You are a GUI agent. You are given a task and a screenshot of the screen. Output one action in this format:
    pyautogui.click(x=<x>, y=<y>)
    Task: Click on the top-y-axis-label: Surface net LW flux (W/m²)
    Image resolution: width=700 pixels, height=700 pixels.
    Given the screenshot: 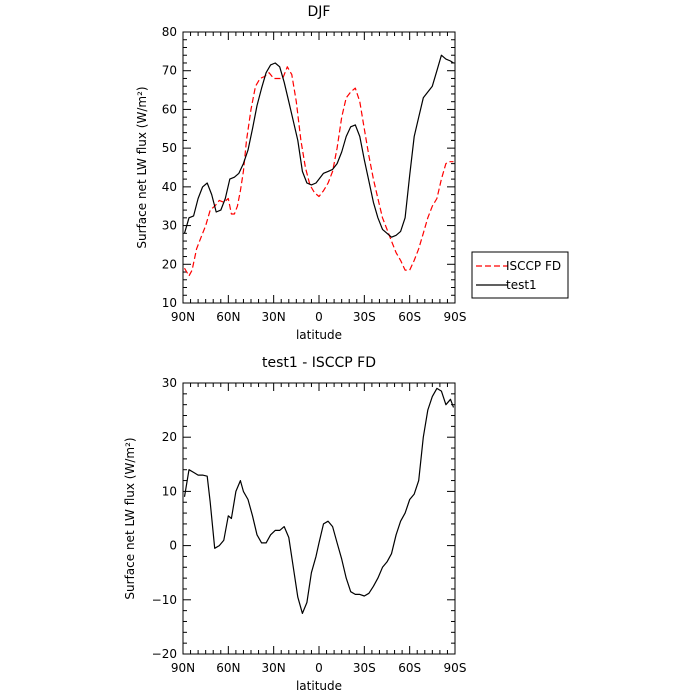 What is the action you would take?
    pyautogui.click(x=142, y=167)
    